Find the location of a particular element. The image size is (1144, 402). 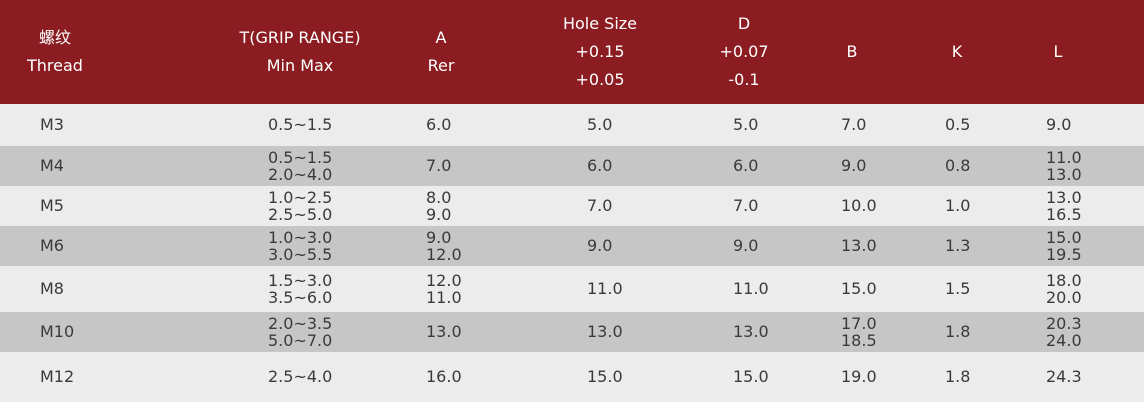

cell-thread-value: M3 is located at coordinates (52, 124).